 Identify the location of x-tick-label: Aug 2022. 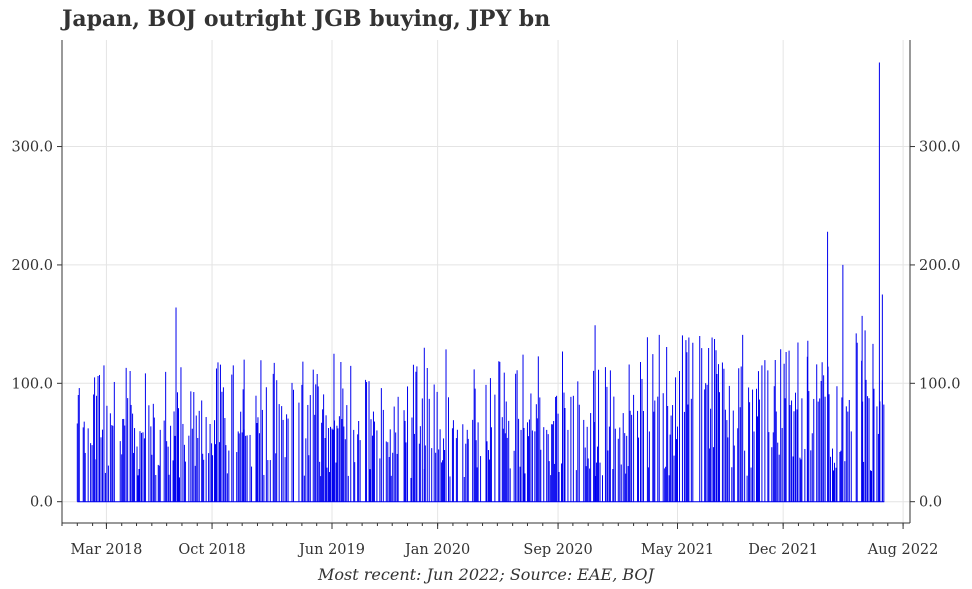
(903, 550).